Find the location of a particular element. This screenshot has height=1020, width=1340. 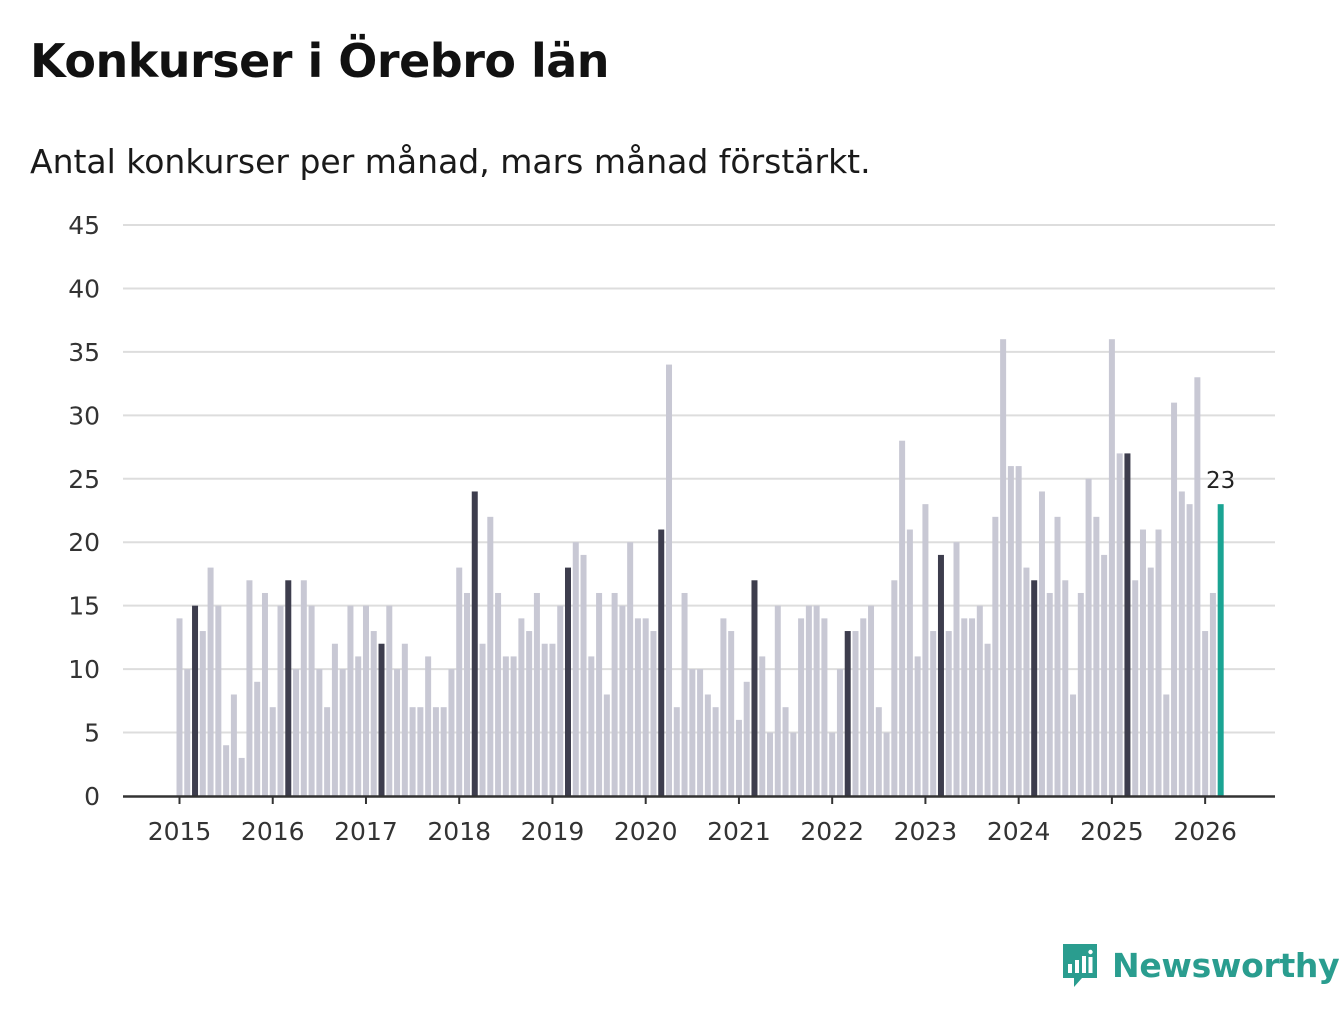

y-tick-label: 5 is located at coordinates (92, 733).